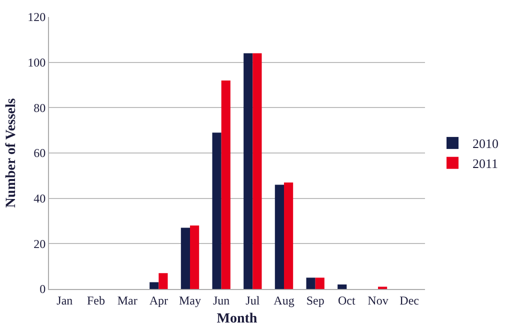 The width and height of the screenshot is (514, 331). What do you see at coordinates (37, 63) in the screenshot?
I see `y-tick-label: 100` at bounding box center [37, 63].